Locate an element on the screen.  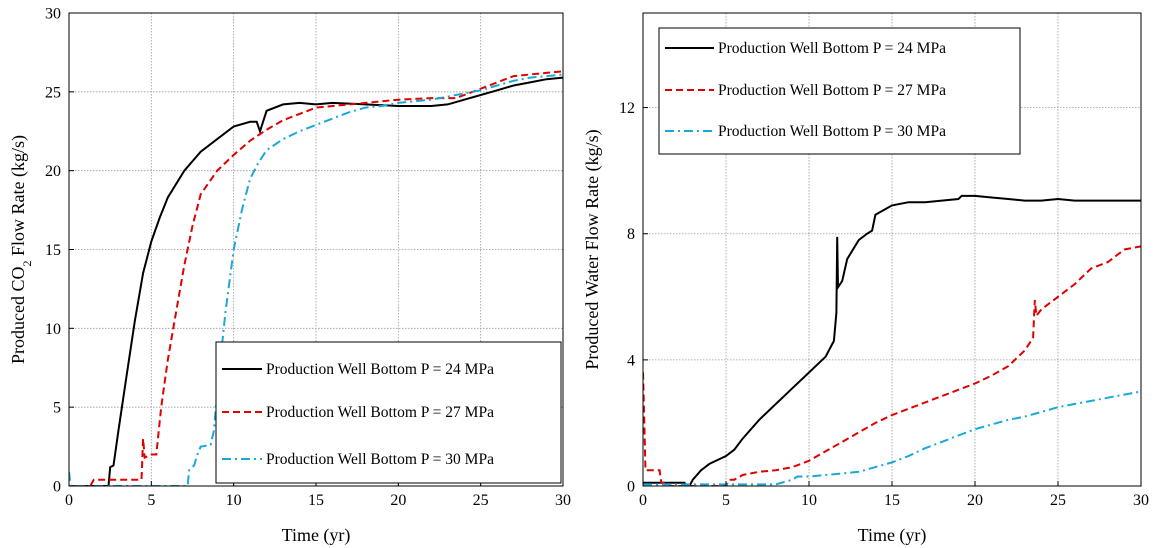
y-axis-label: Produced Water Flow Rate (kg/s) is located at coordinates (592, 249).